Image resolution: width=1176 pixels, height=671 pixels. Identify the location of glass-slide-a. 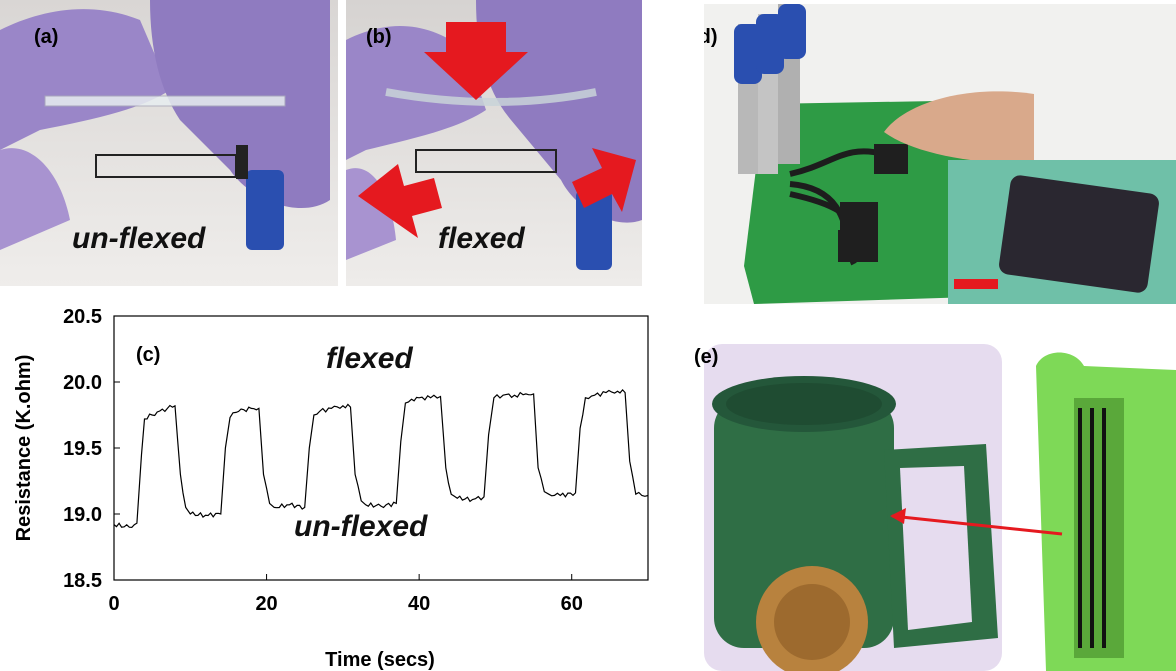
(165, 101).